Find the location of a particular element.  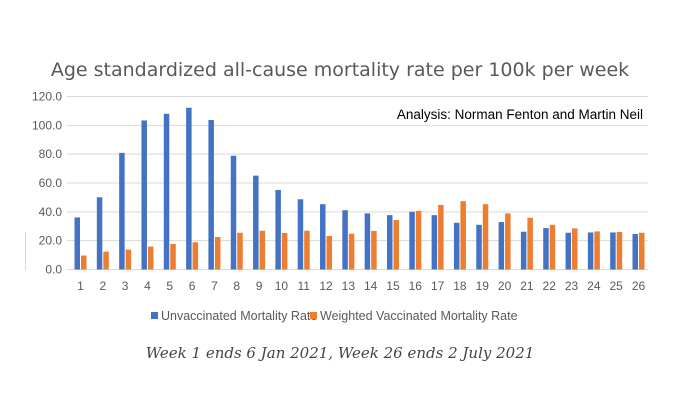

x-tick-label: 19 is located at coordinates (483, 286).